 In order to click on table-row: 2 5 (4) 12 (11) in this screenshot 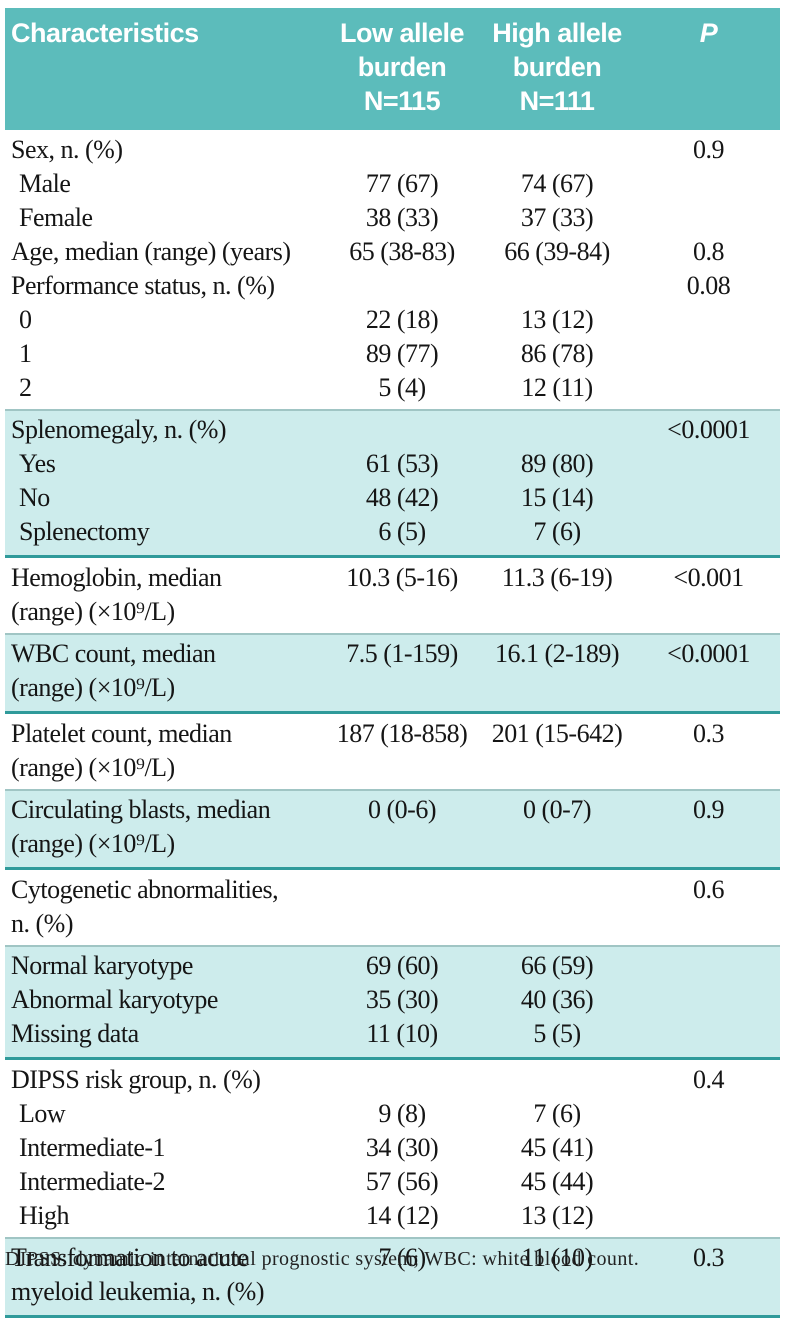, I will do `click(392, 388)`.